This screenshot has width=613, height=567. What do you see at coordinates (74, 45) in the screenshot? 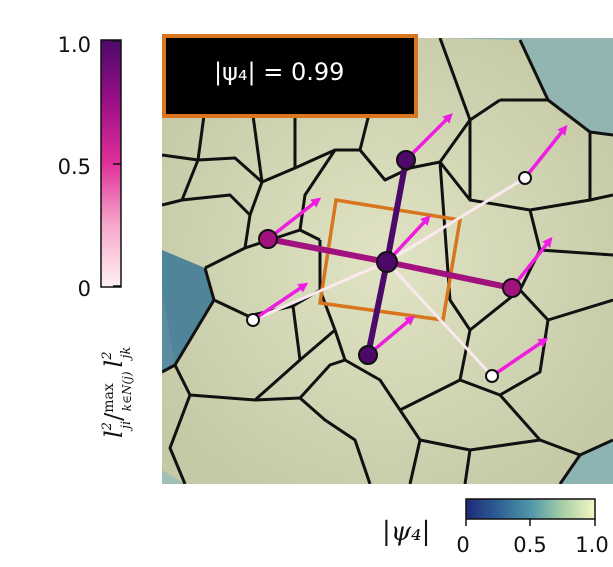
I see `bond-colorbar-tick-max: 1.0` at bounding box center [74, 45].